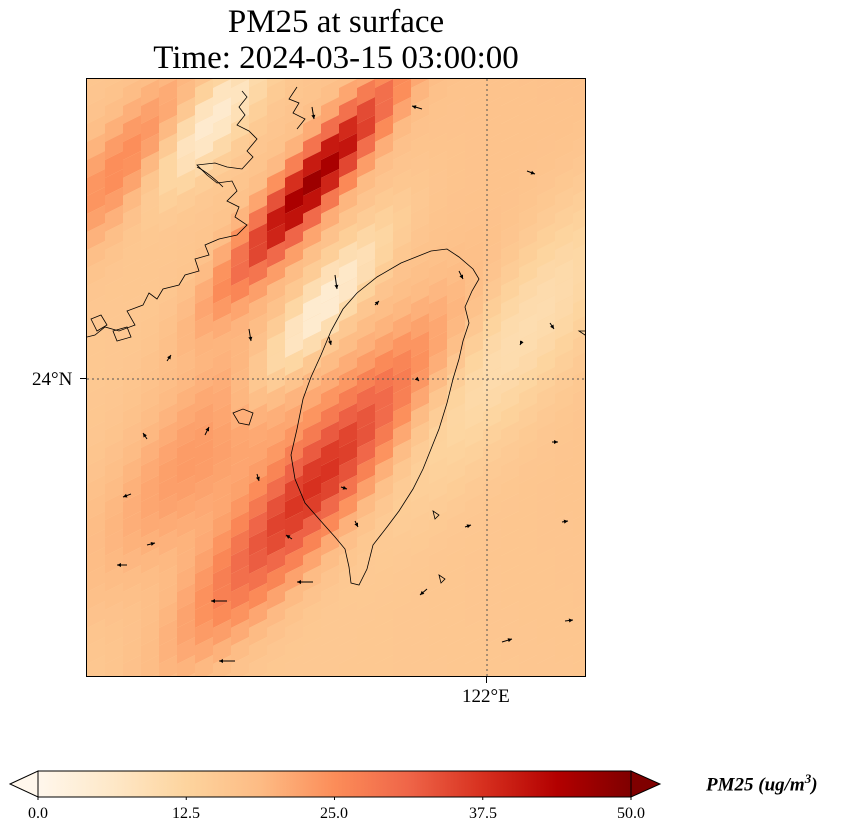  What do you see at coordinates (486, 696) in the screenshot?
I see `lon-label: 122°E` at bounding box center [486, 696].